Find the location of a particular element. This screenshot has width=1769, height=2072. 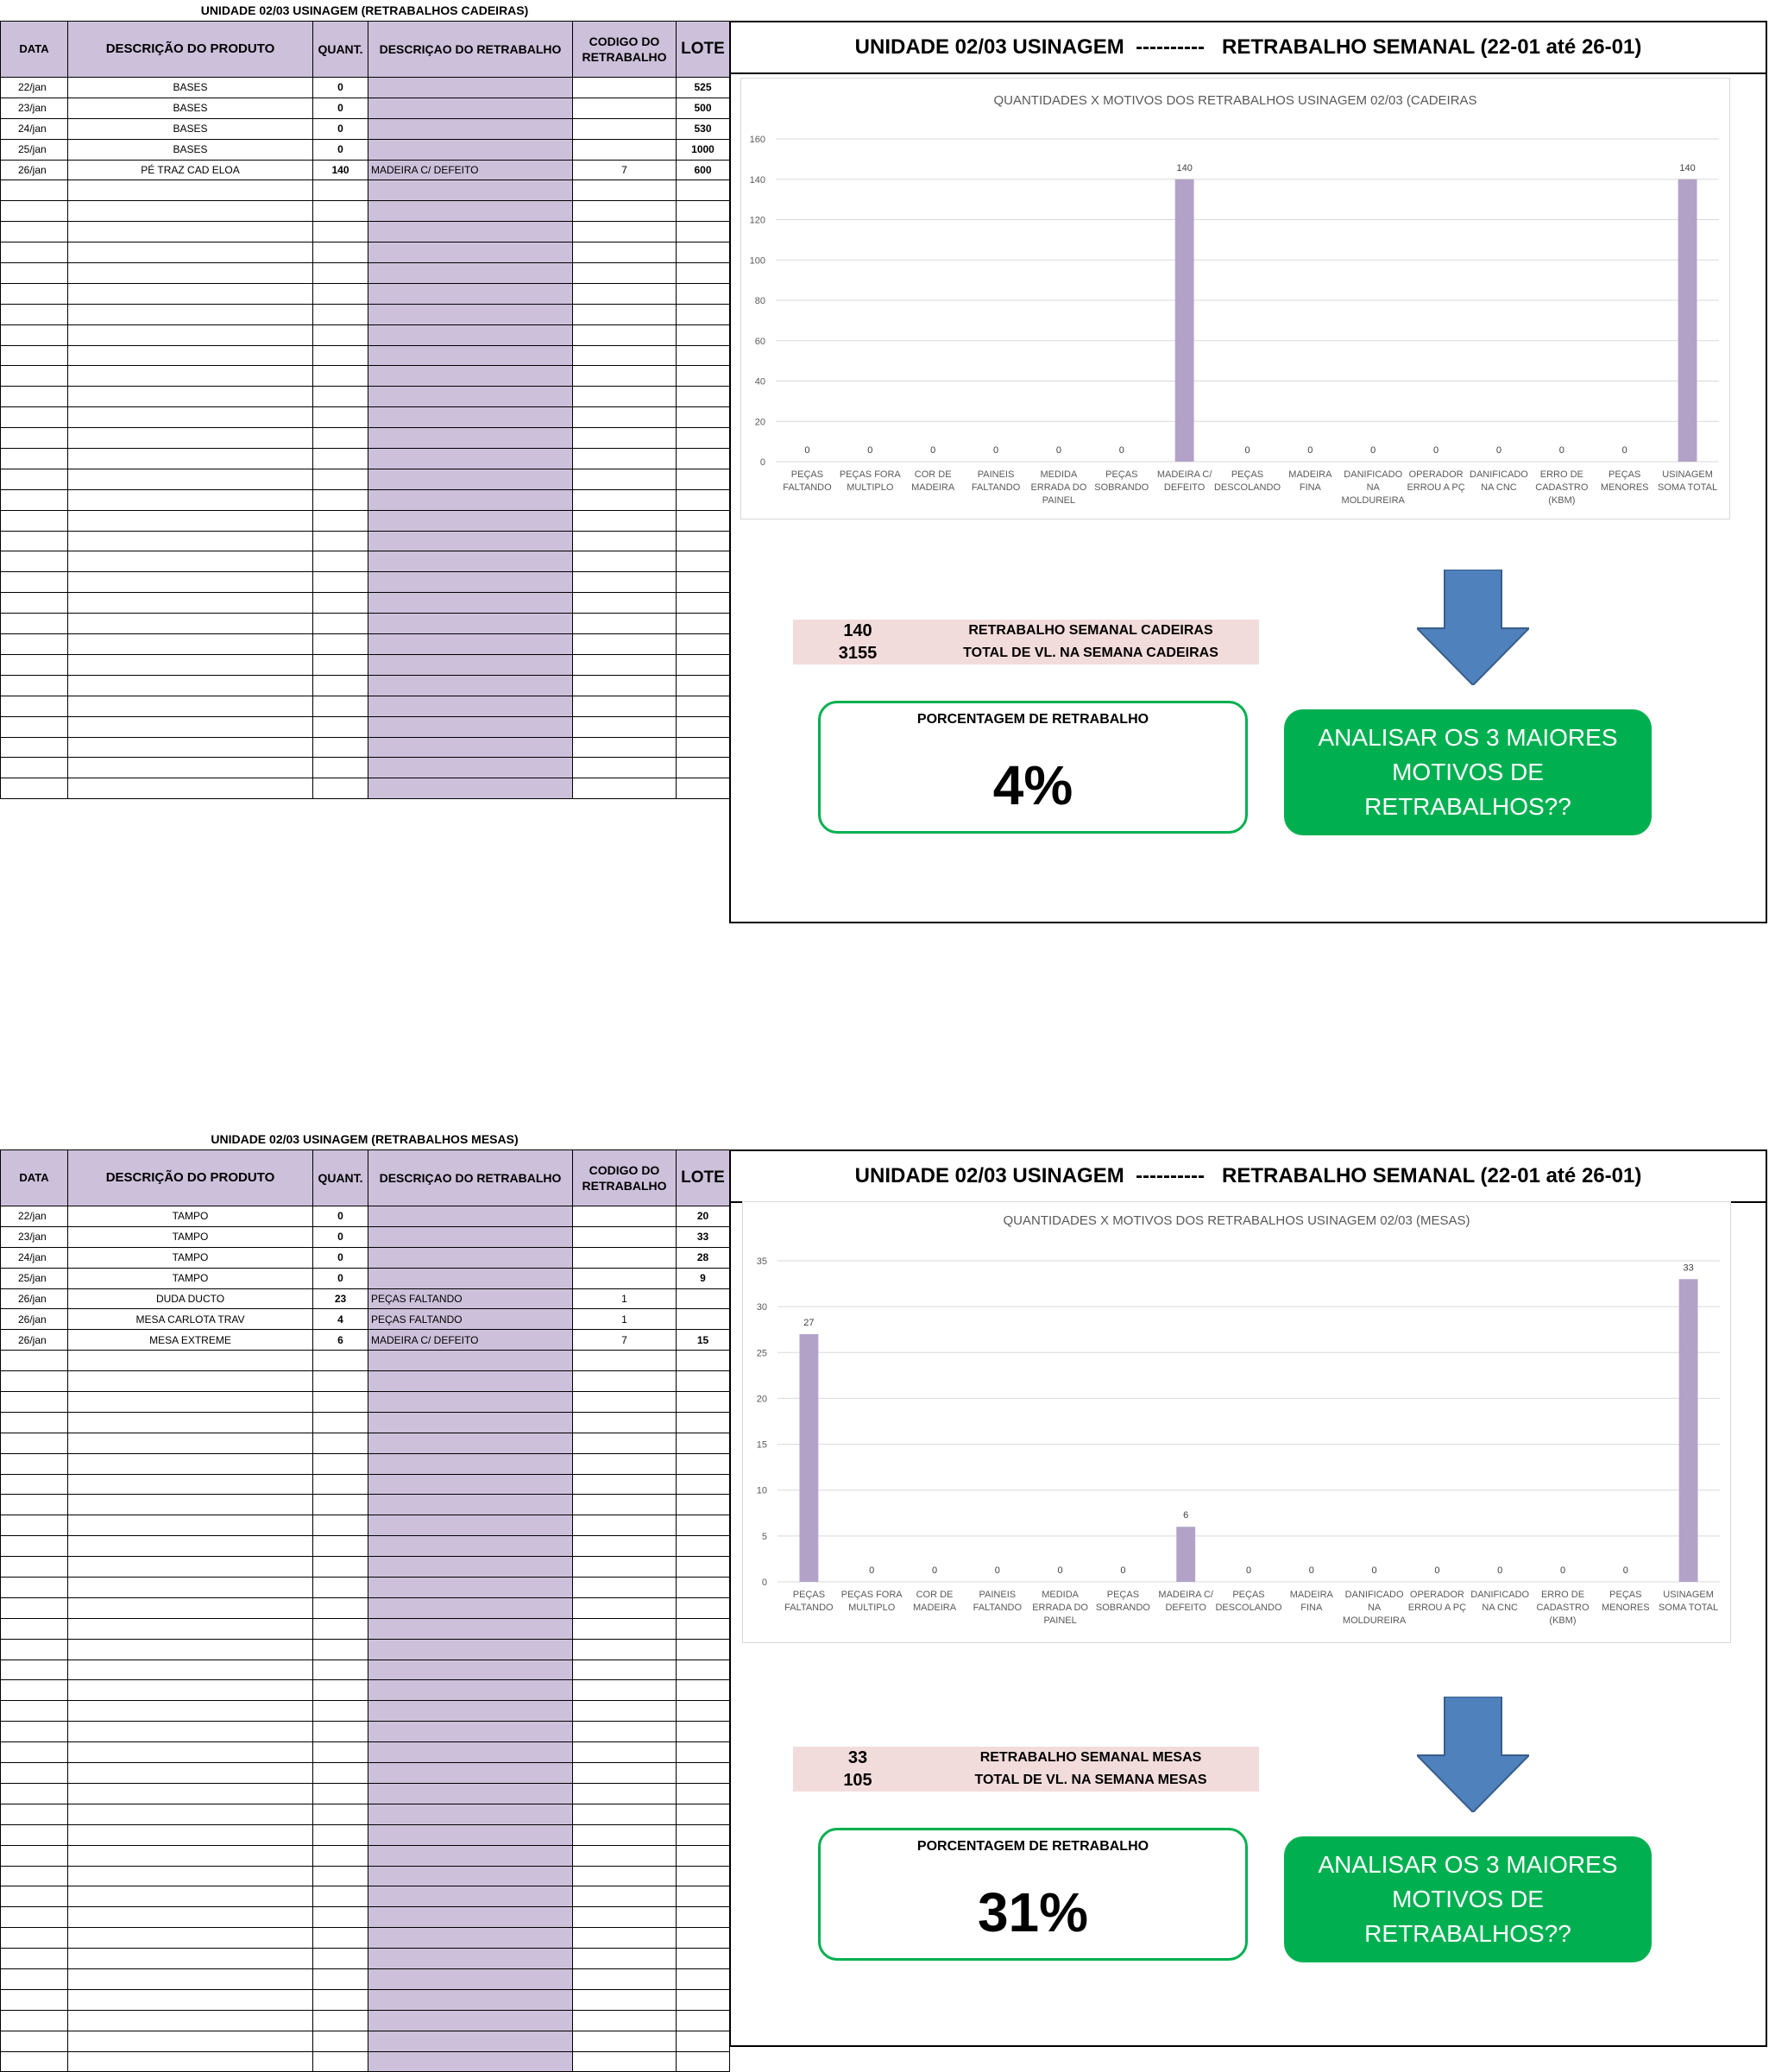

cell-codigo: 7 is located at coordinates (624, 170).